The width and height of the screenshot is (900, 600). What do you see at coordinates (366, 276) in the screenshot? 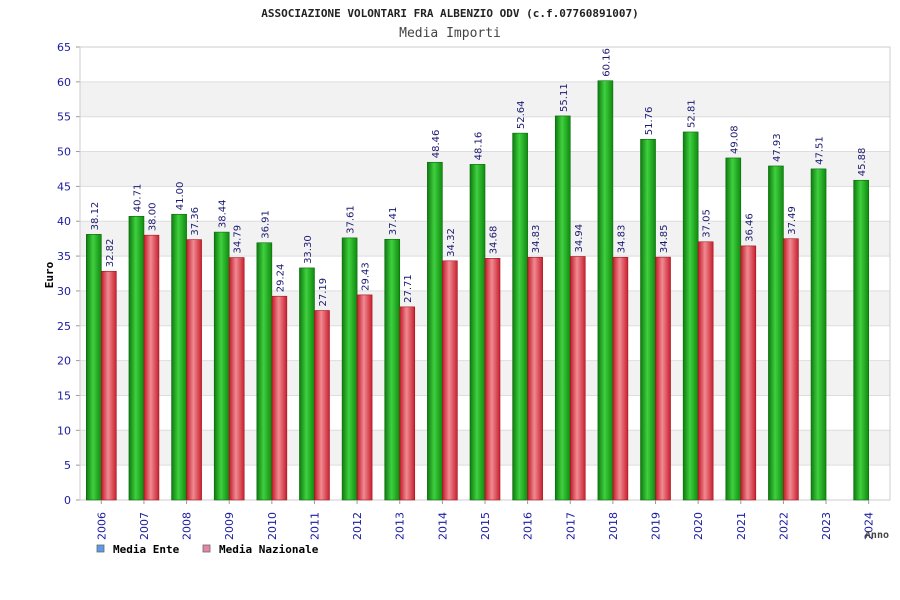
I see `data-label-media-nazionale: 29.43` at bounding box center [366, 276].